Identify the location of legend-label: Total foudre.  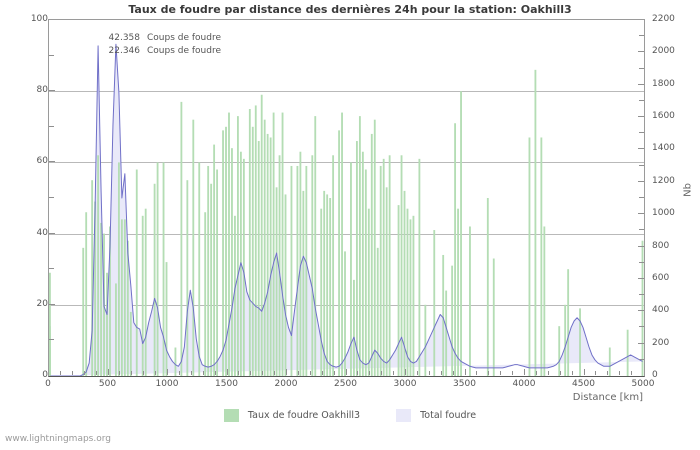
(448, 415).